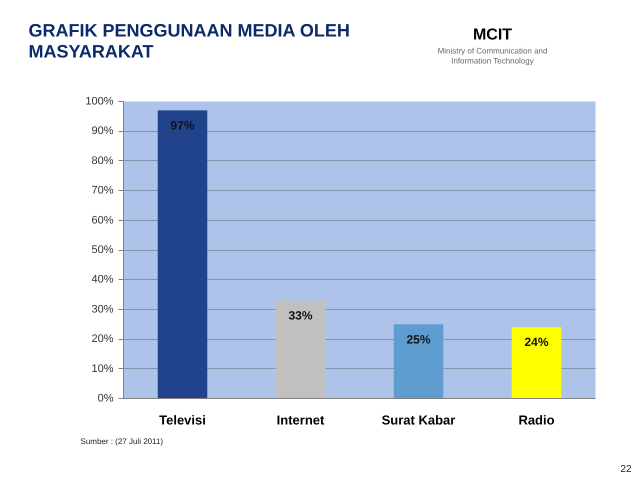 The width and height of the screenshot is (638, 479). I want to click on text: 22, so click(626, 469).